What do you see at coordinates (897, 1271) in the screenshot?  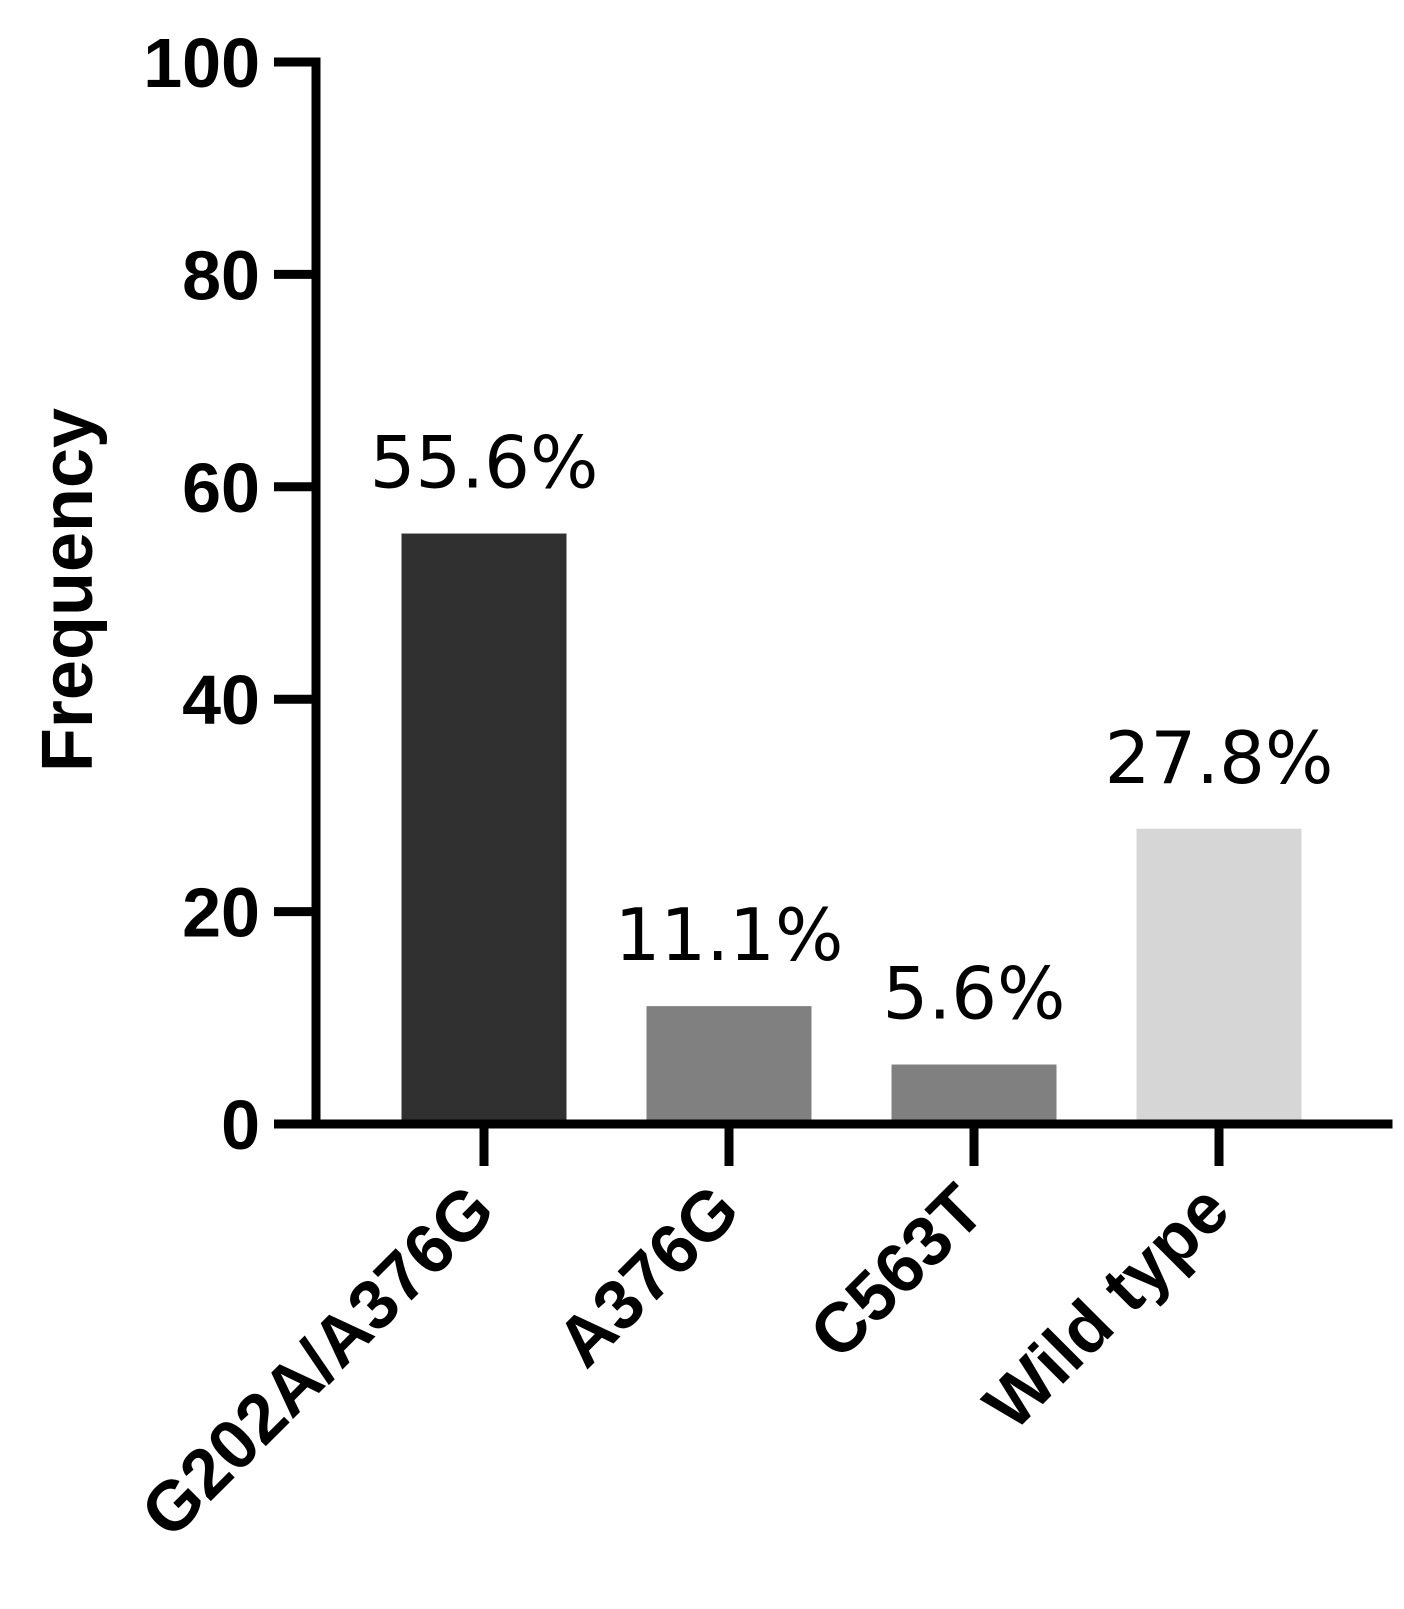 I see `x-tick-label-2: C563T` at bounding box center [897, 1271].